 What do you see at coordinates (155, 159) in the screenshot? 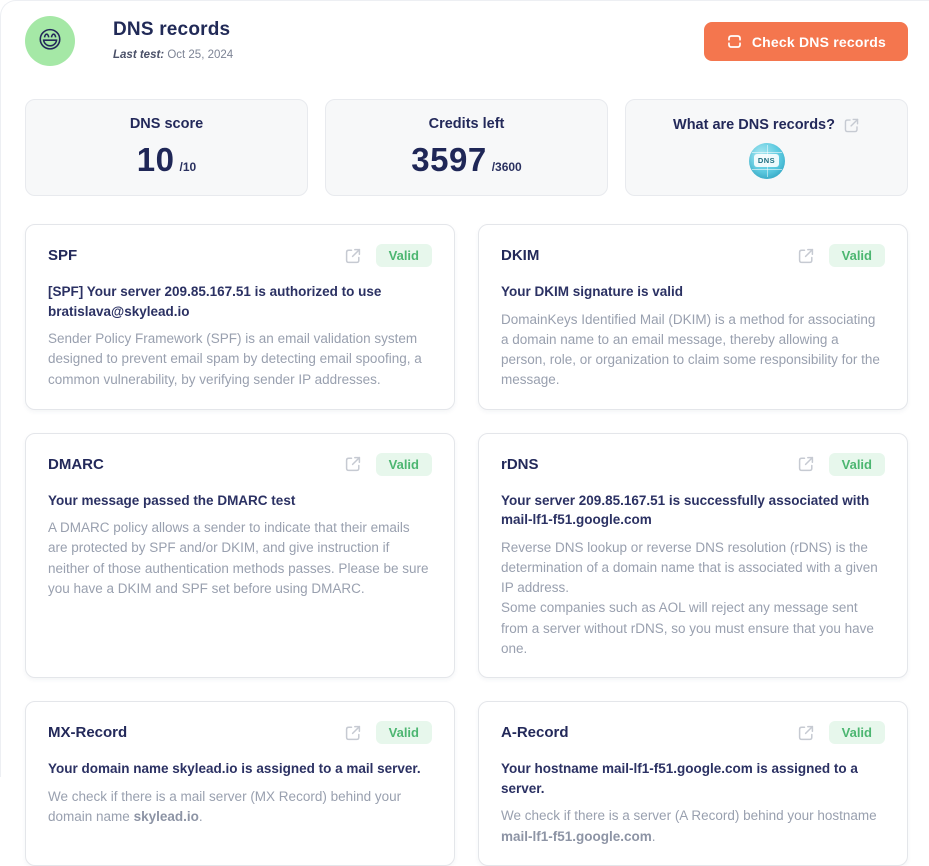
I see `dns-score-value: 10` at bounding box center [155, 159].